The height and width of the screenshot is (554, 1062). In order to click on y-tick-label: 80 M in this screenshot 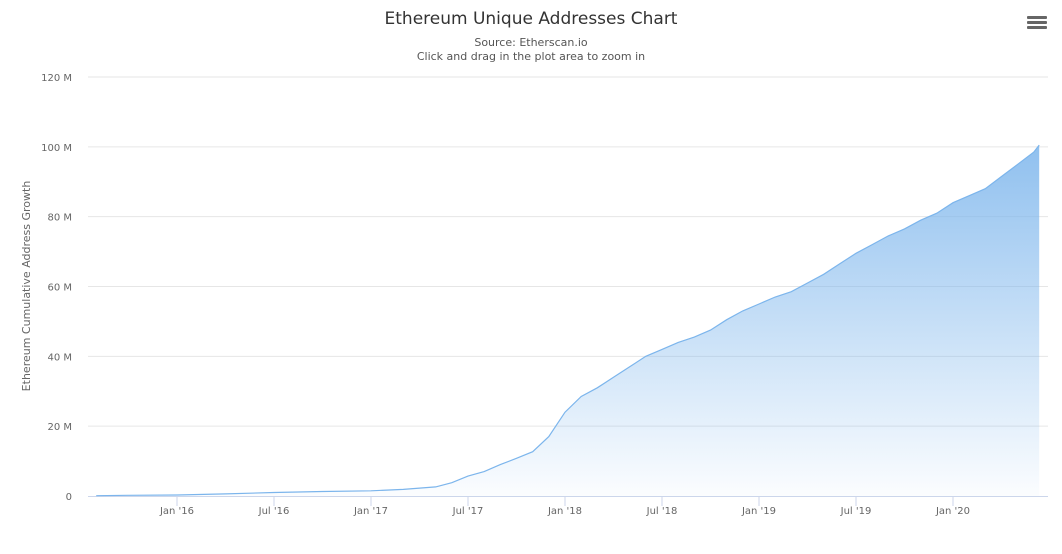, I will do `click(59, 218)`.